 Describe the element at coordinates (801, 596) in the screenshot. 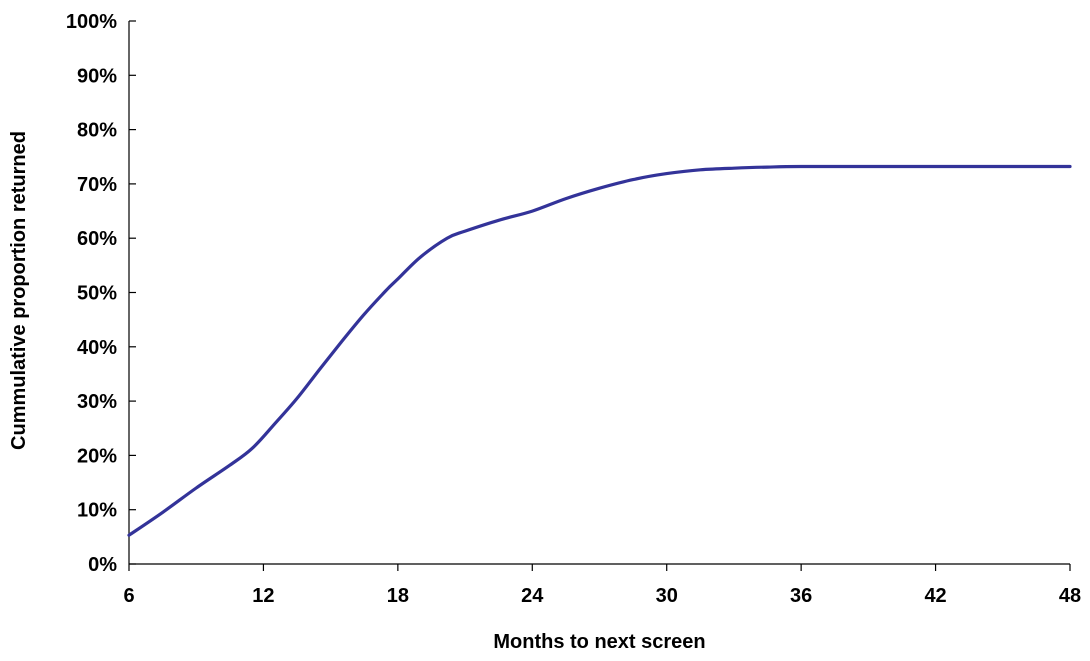

I see `x-tick-label: 36` at that location.